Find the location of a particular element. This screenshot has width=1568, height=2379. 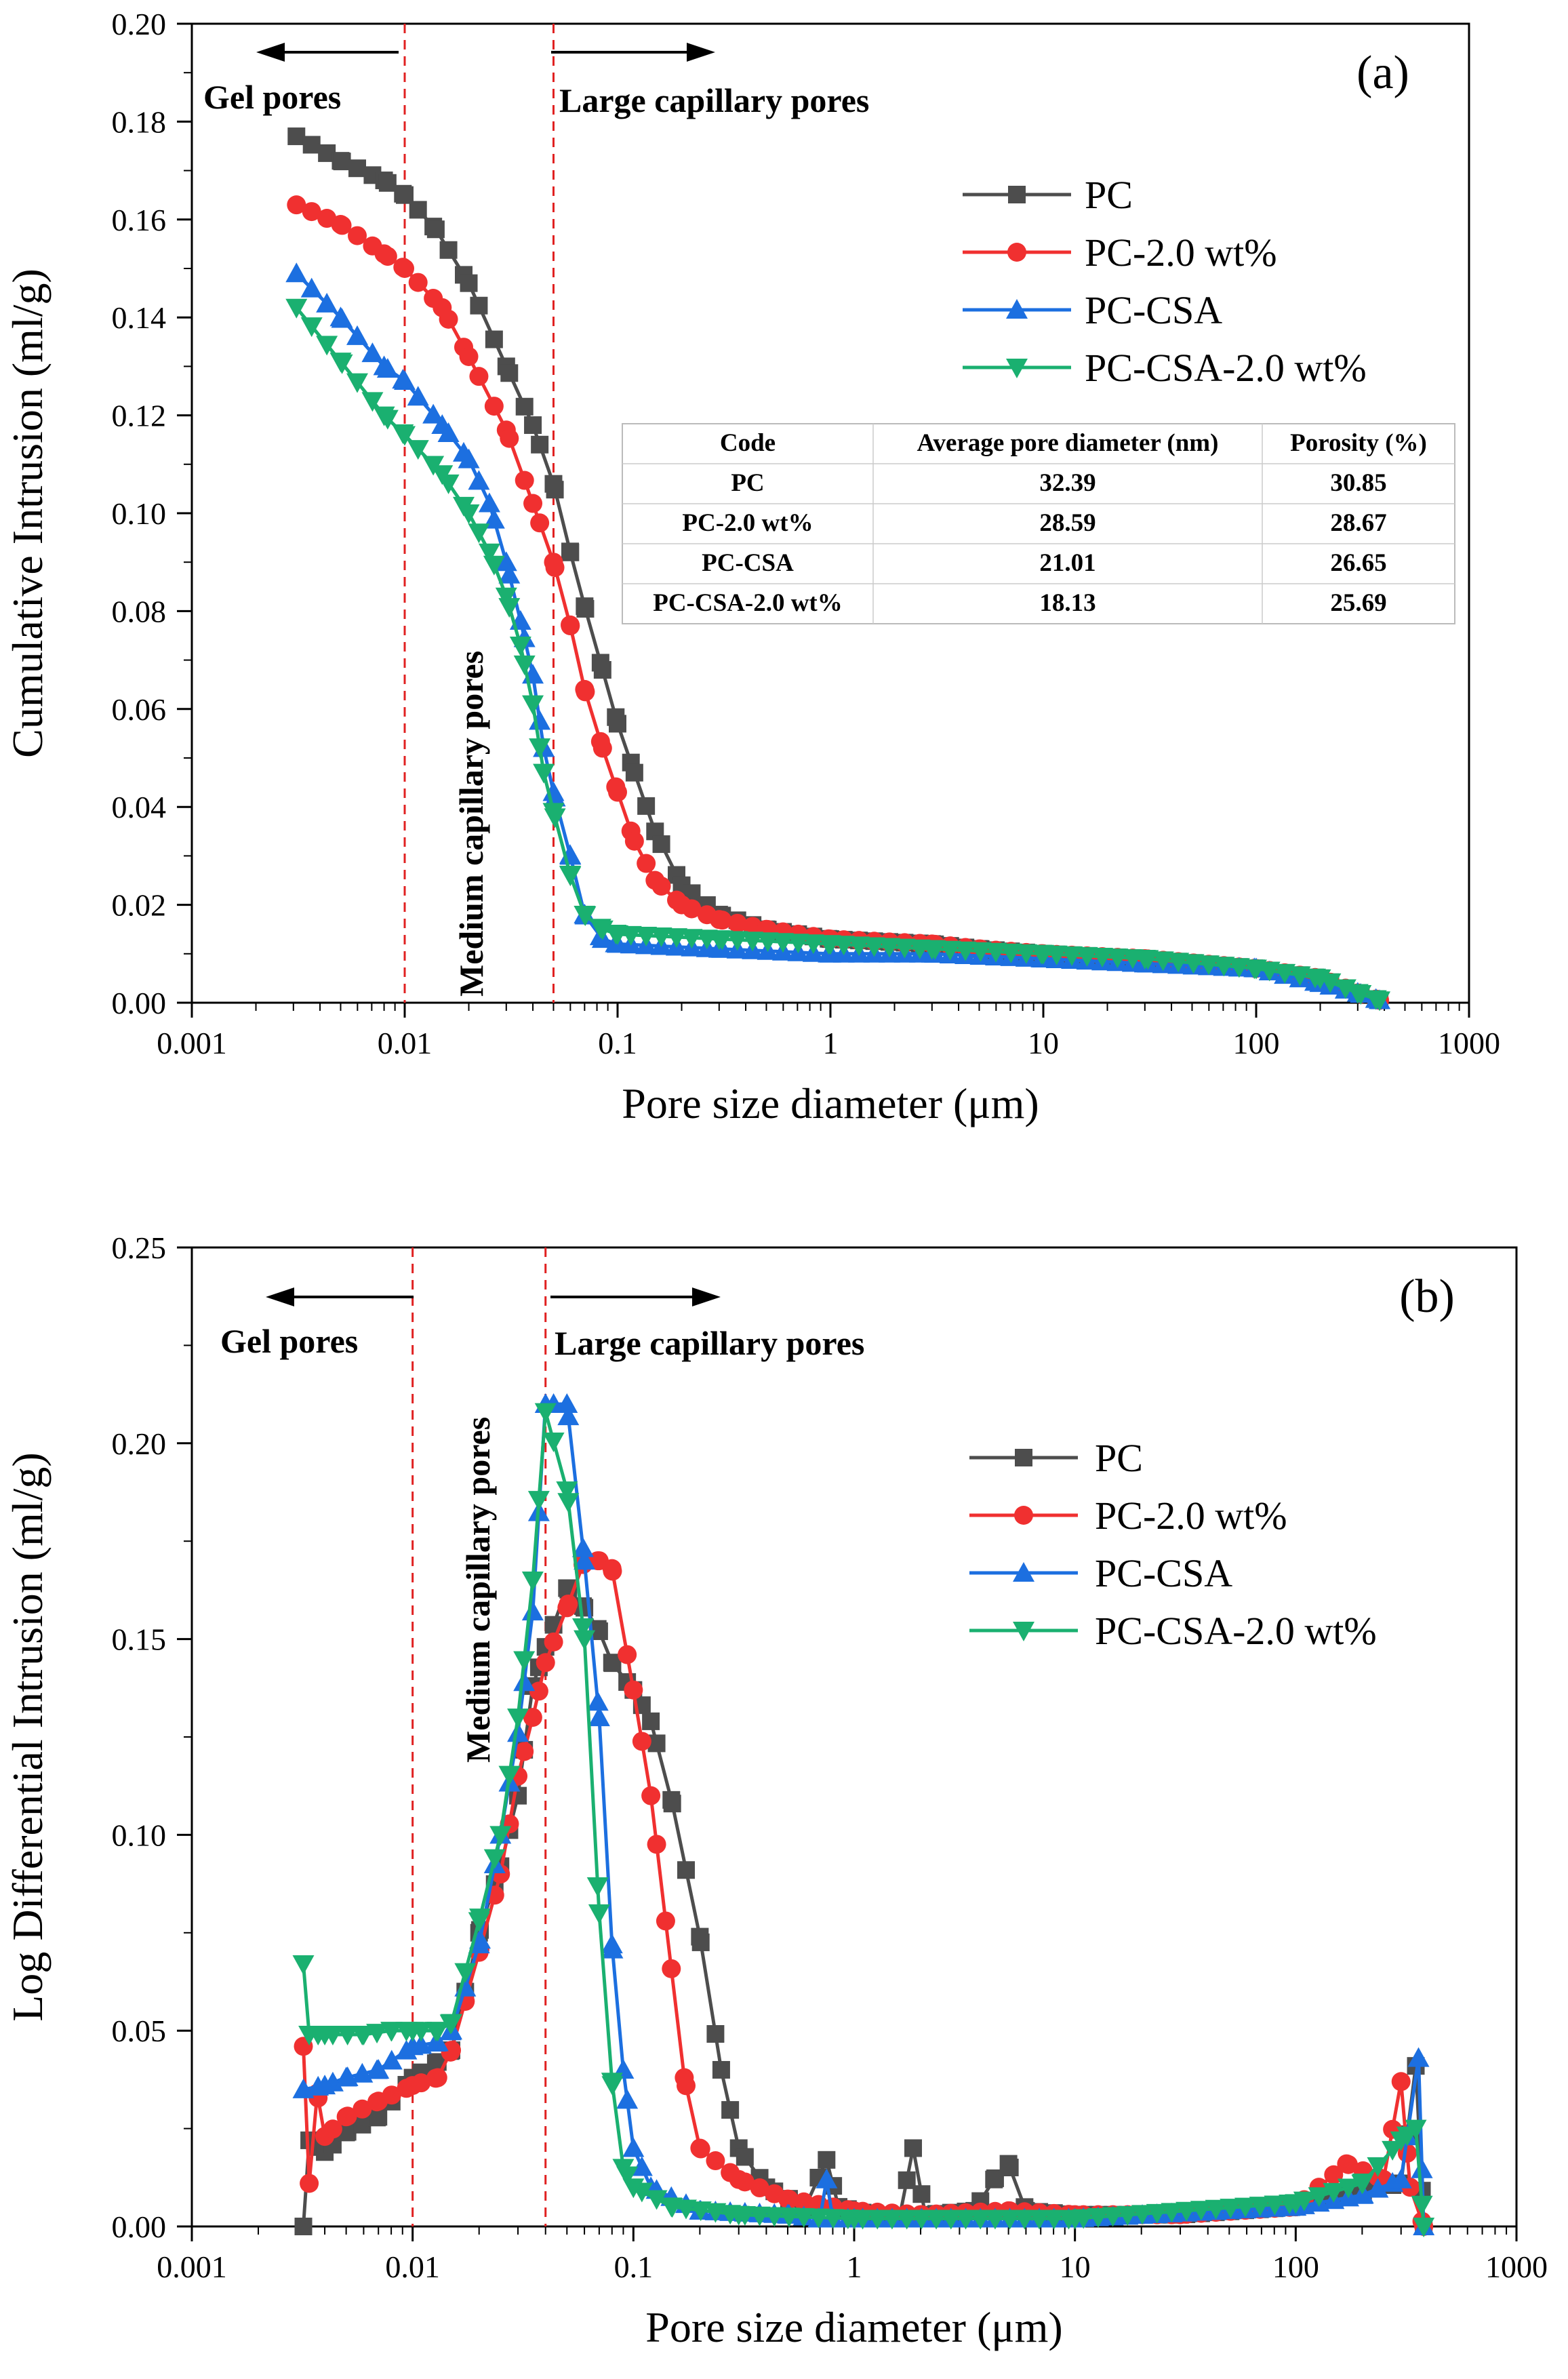

y-tick-label: 0.20 is located at coordinates (140, 1443).